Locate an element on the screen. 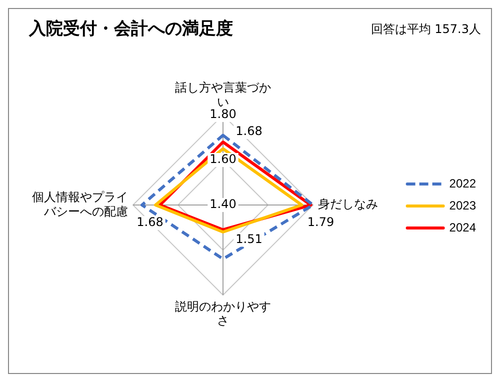 The height and width of the screenshot is (383, 500). legend-label: 2022 is located at coordinates (462, 183).